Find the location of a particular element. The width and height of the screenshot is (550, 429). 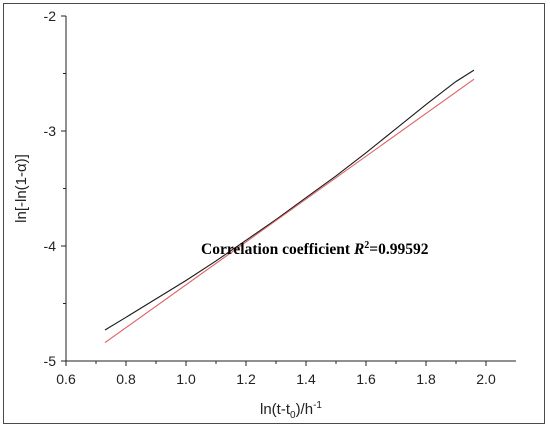

y-tick-label: -2 is located at coordinates (50, 16).